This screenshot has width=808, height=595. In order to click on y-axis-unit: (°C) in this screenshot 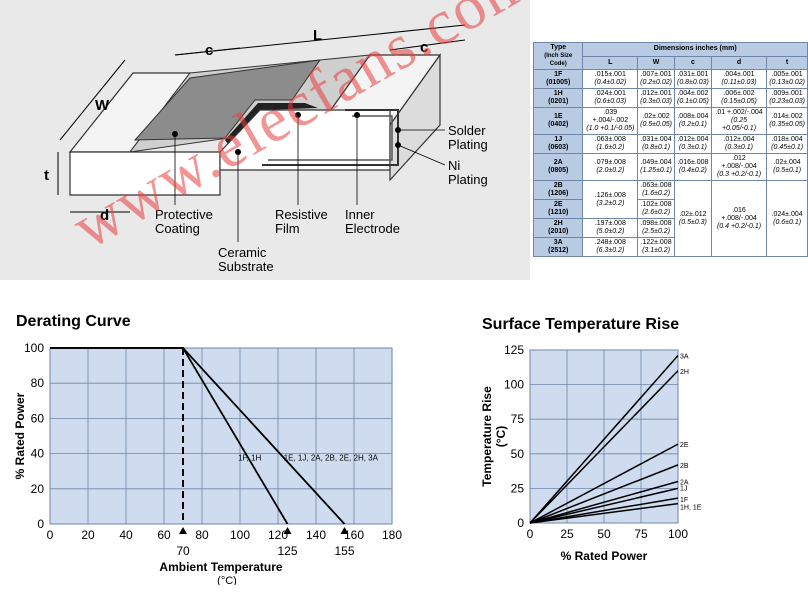, I will do `click(501, 436)`.